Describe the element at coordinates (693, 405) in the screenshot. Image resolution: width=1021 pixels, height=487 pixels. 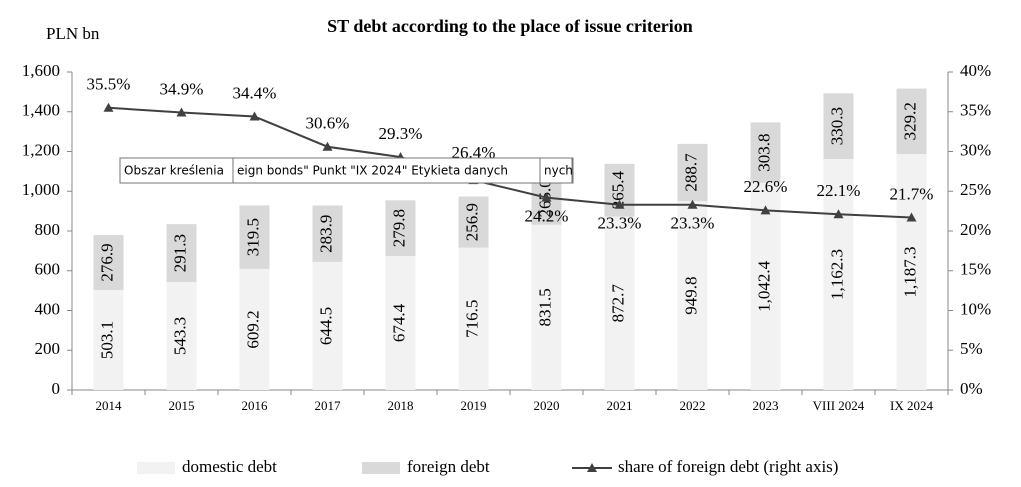
I see `x-tick-label: 2022` at that location.